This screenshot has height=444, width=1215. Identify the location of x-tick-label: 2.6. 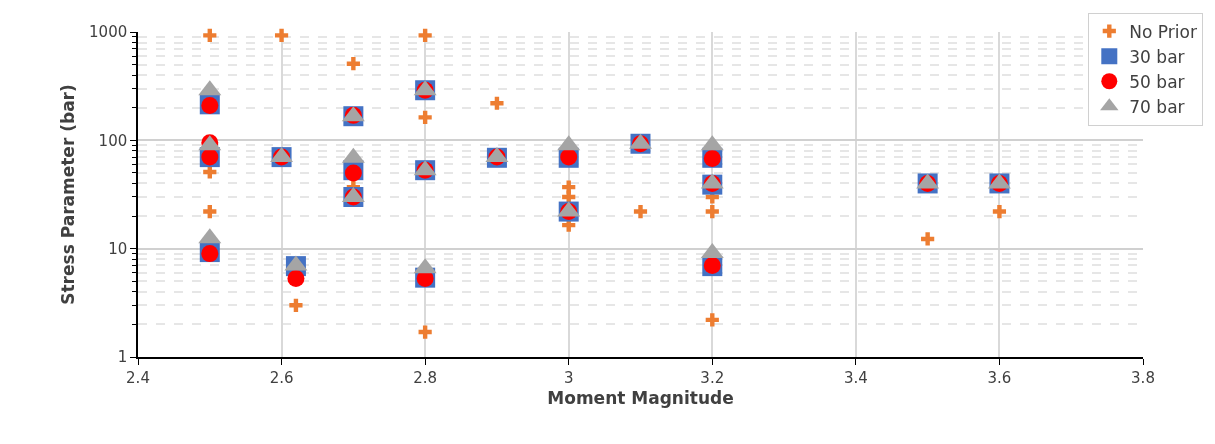
(281, 377).